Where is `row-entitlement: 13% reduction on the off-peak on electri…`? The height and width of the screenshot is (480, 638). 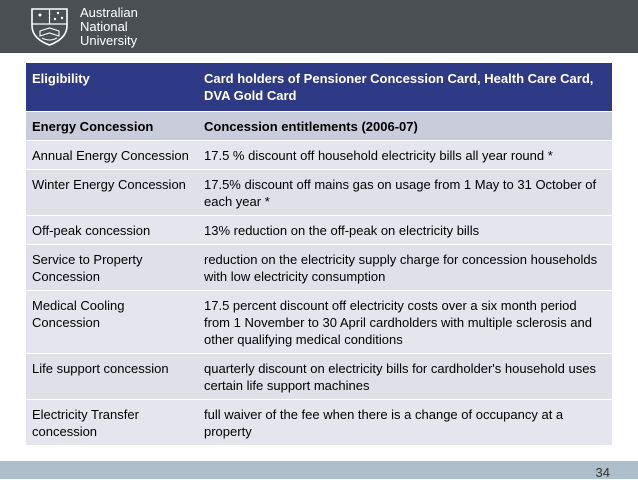 row-entitlement: 13% reduction on the off-peak on electri… is located at coordinates (405, 230).